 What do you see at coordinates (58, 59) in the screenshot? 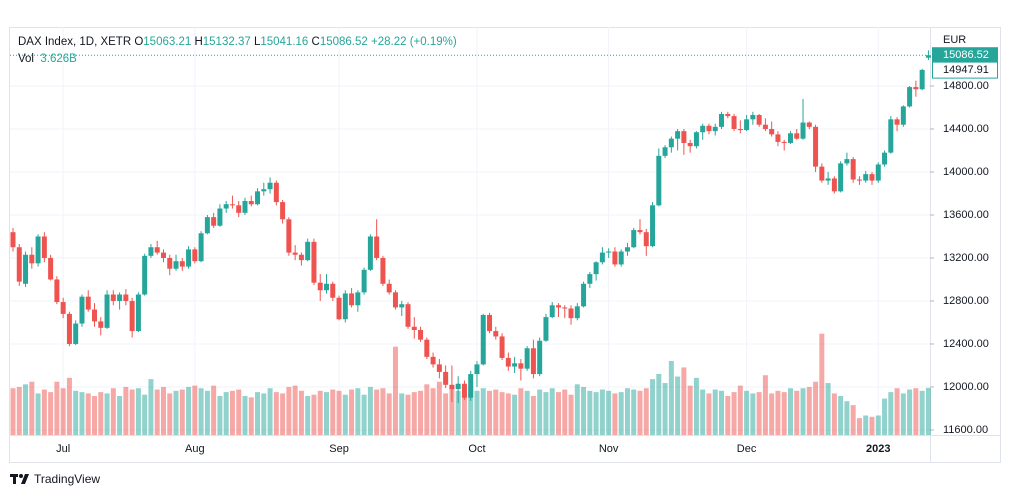
I see `volume-value: 3.626B` at bounding box center [58, 59].